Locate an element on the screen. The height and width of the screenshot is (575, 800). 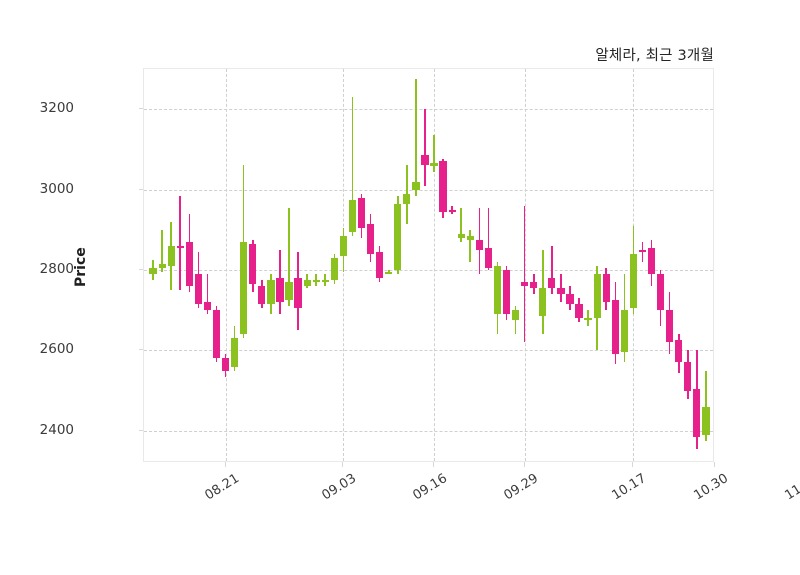
y-axis-tick-label: 3200 is located at coordinates (56, 108).